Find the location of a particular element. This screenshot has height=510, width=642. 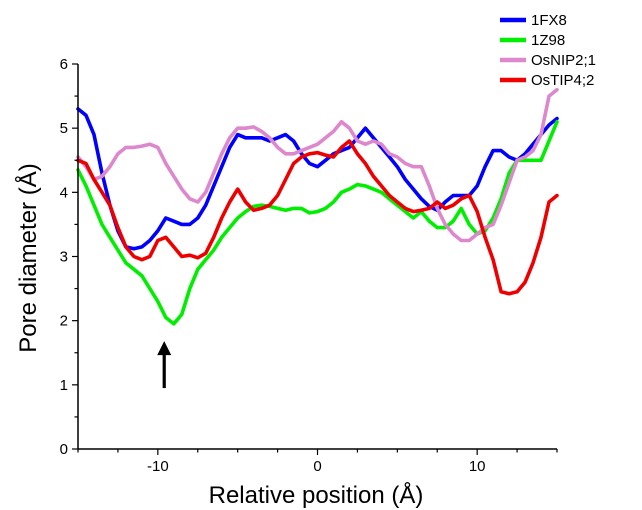

legend-label: 1Z98 is located at coordinates (548, 40).